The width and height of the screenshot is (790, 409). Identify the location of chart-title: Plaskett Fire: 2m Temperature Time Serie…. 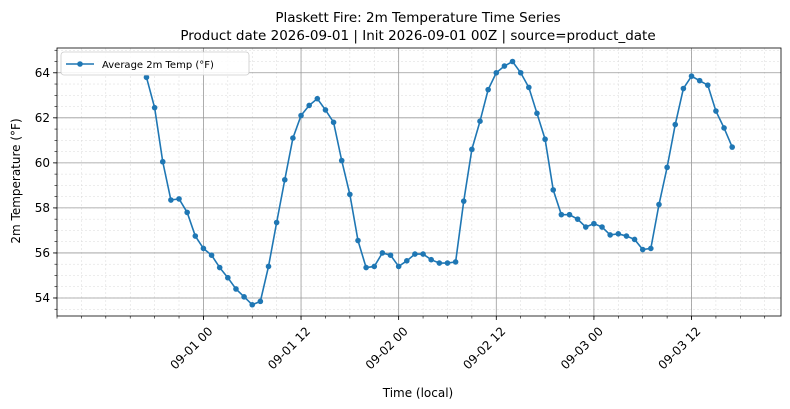
(417, 18).